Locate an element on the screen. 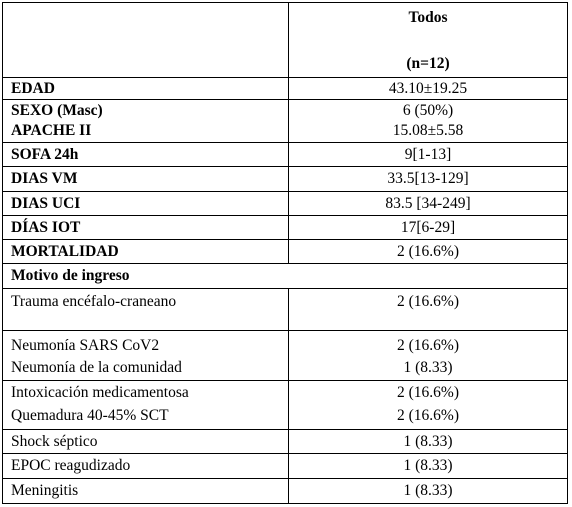 This screenshot has height=507, width=572. table-header-row: Todos (n=12) is located at coordinates (285, 40).